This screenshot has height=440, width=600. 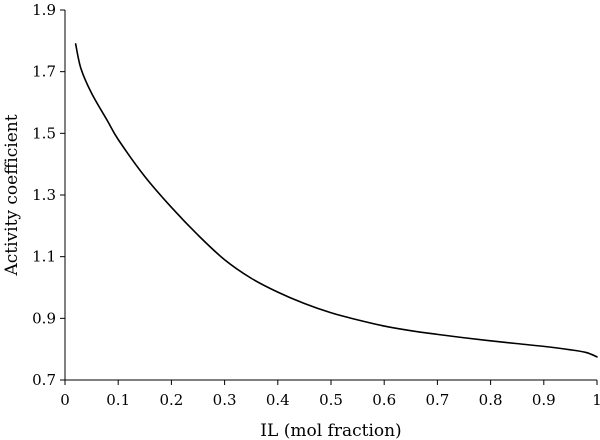 I want to click on y-axis: 0.7 0.9 1.1 1.3 1.5 1.7 1.9, so click(x=48, y=195).